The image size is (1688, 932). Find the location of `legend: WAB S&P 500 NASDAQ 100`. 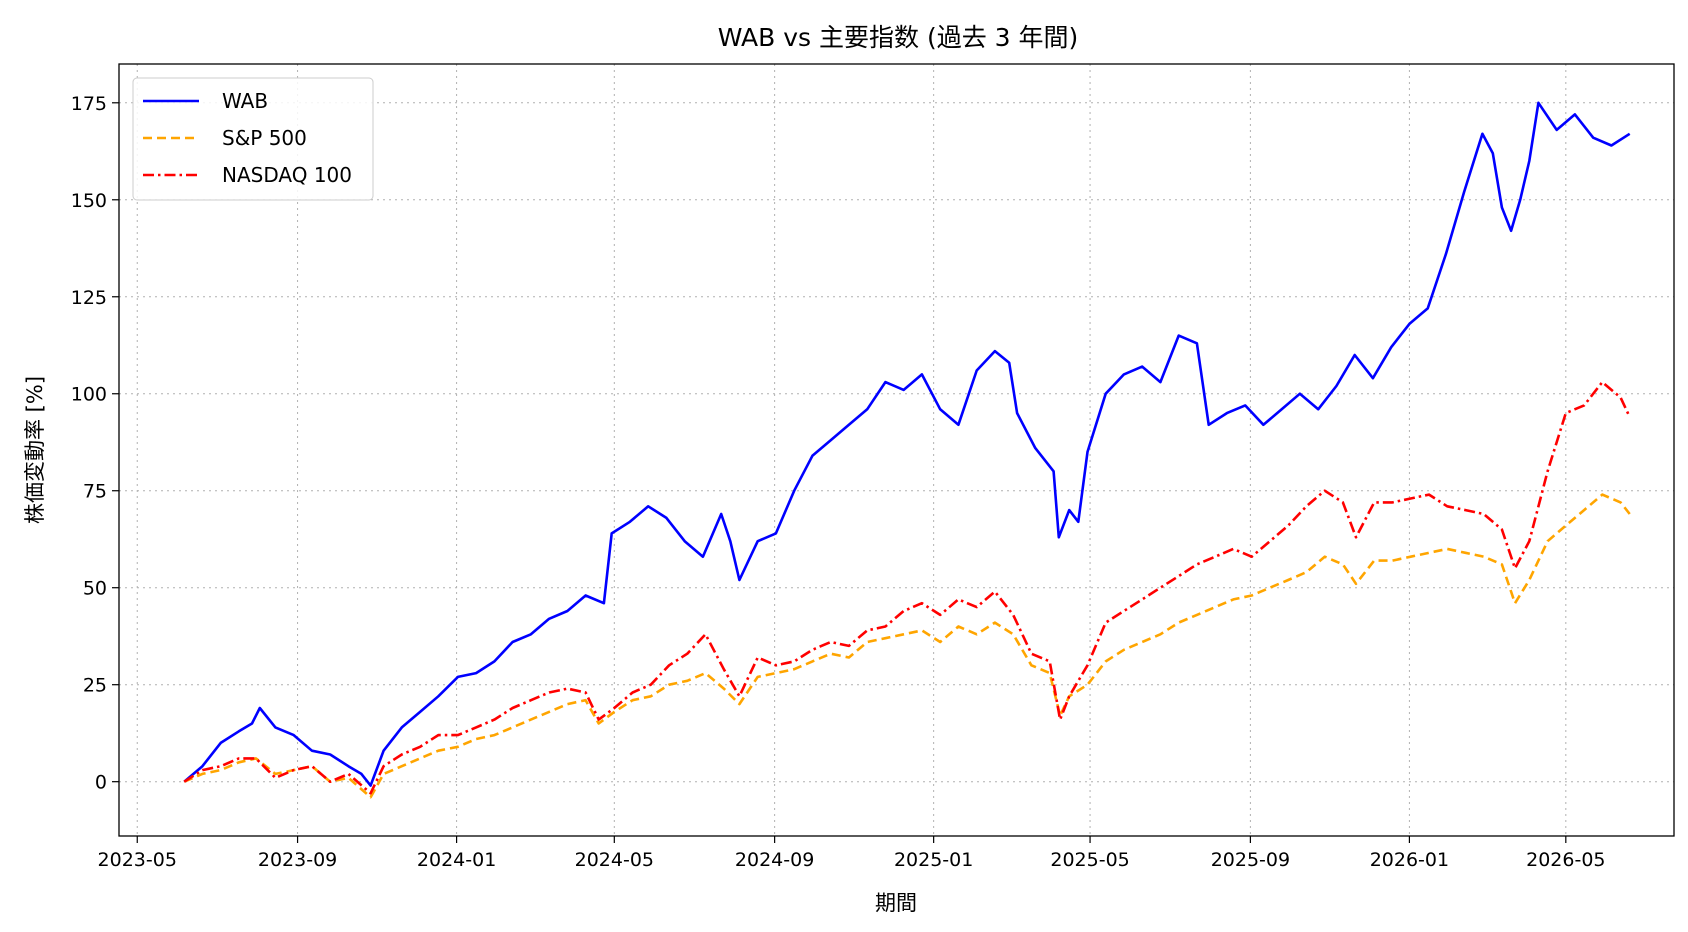

legend: WAB S&P 500 NASDAQ 100 is located at coordinates (253, 139).